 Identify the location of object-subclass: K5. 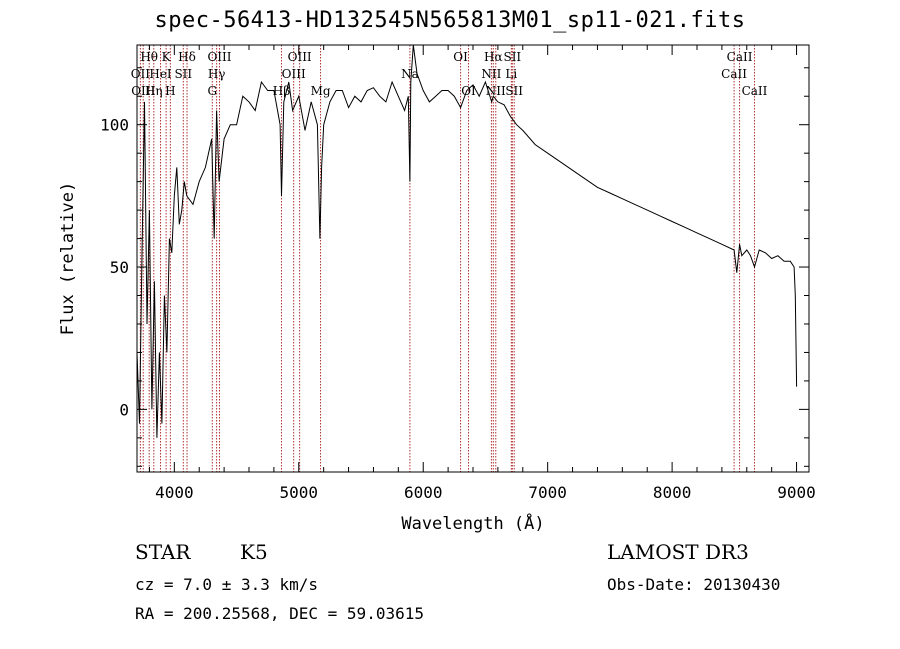
(254, 552).